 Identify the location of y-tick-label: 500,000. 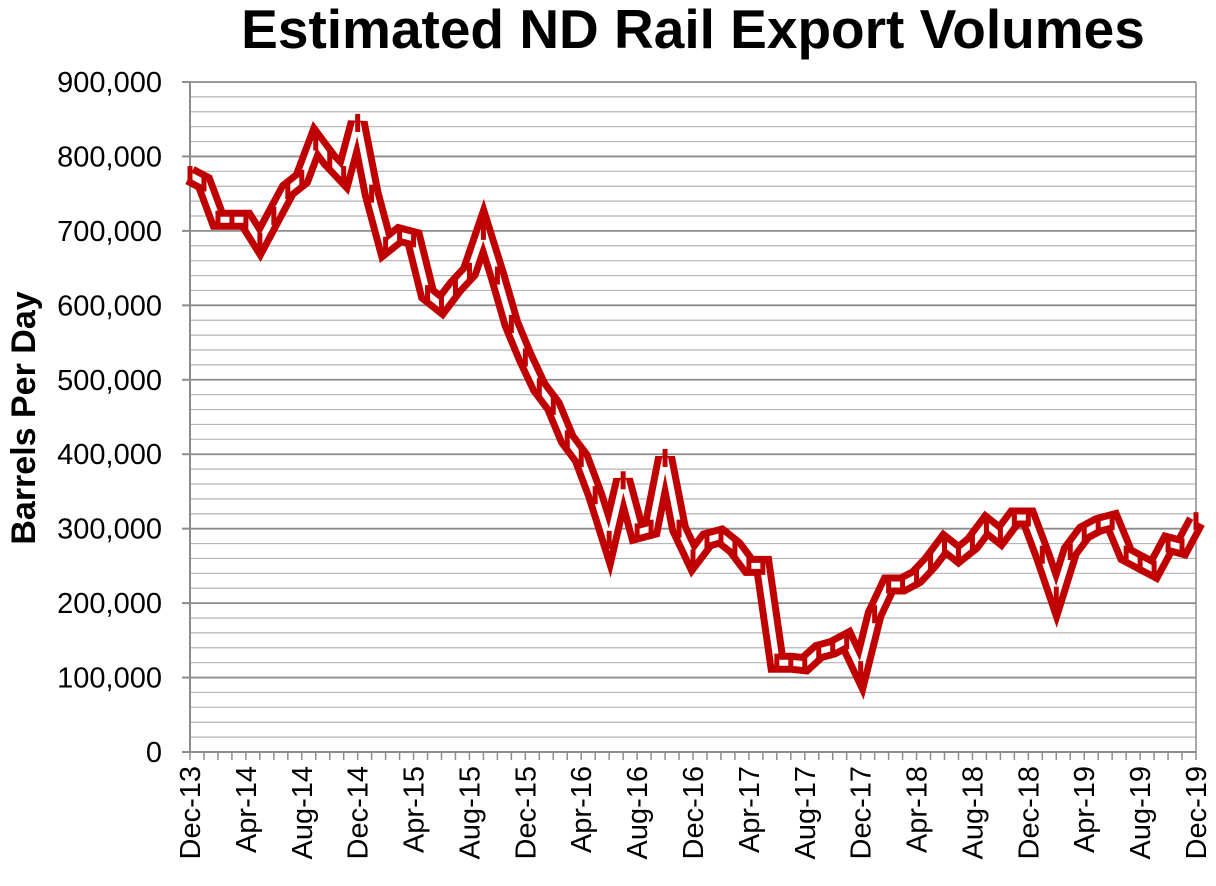
(109, 381).